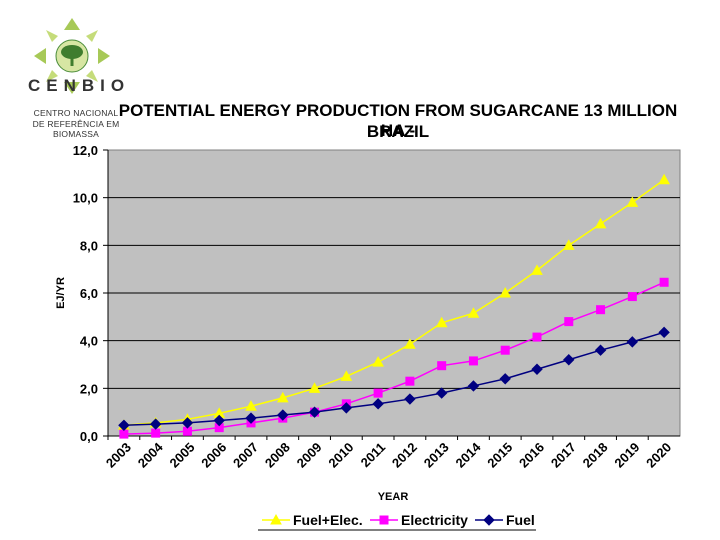  What do you see at coordinates (89, 245) in the screenshot?
I see `y-tick-label: 8,0` at bounding box center [89, 245].